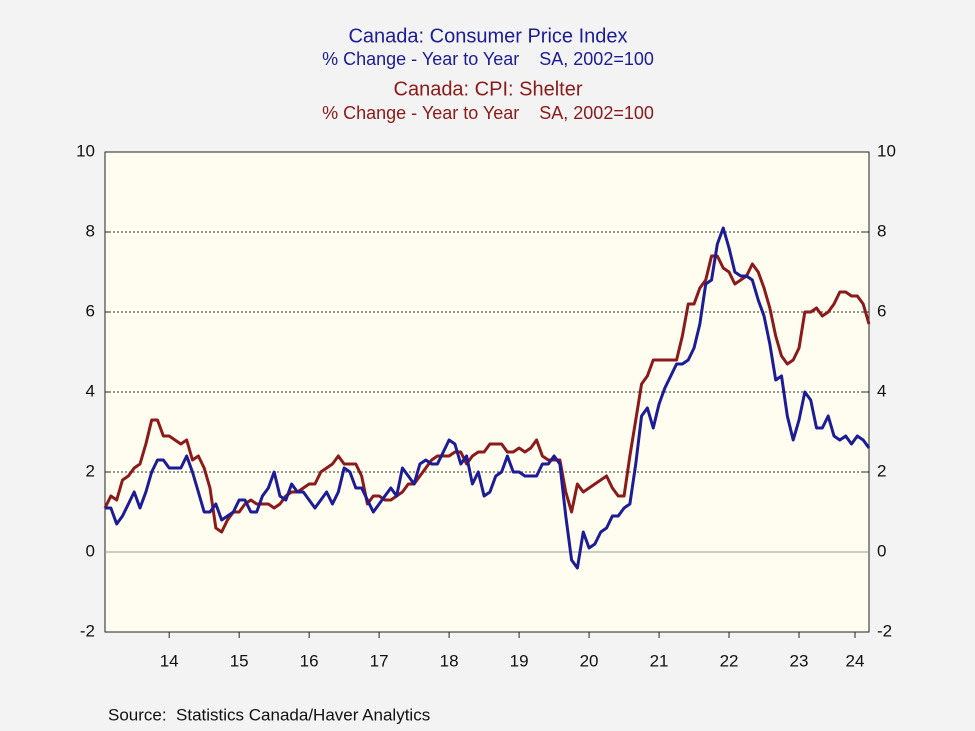 The image size is (975, 731). Describe the element at coordinates (881, 310) in the screenshot. I see `y2-tick-label: 6` at that location.